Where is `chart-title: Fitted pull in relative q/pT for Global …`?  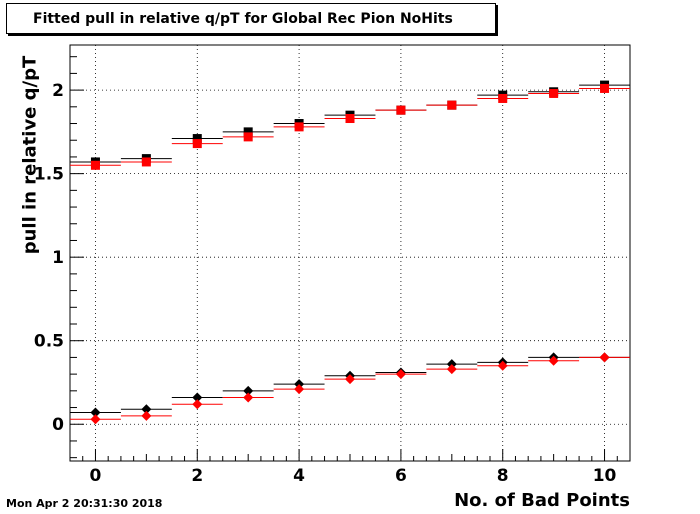
chart-title: Fitted pull in relative q/pT for Global … is located at coordinates (251, 18).